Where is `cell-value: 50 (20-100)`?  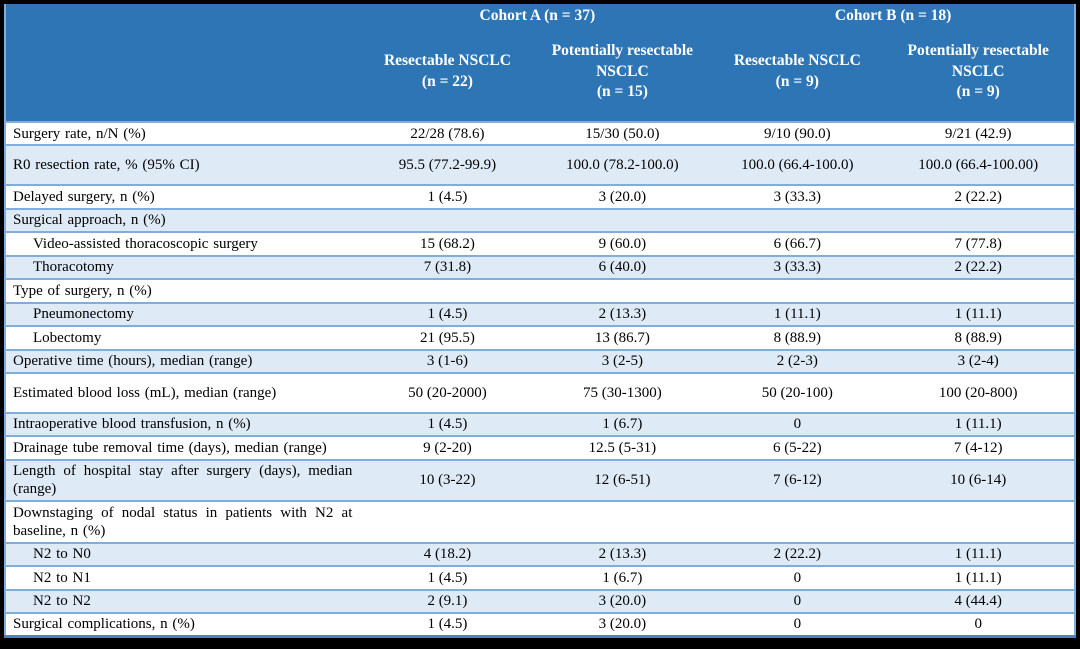 cell-value: 50 (20-100) is located at coordinates (797, 392).